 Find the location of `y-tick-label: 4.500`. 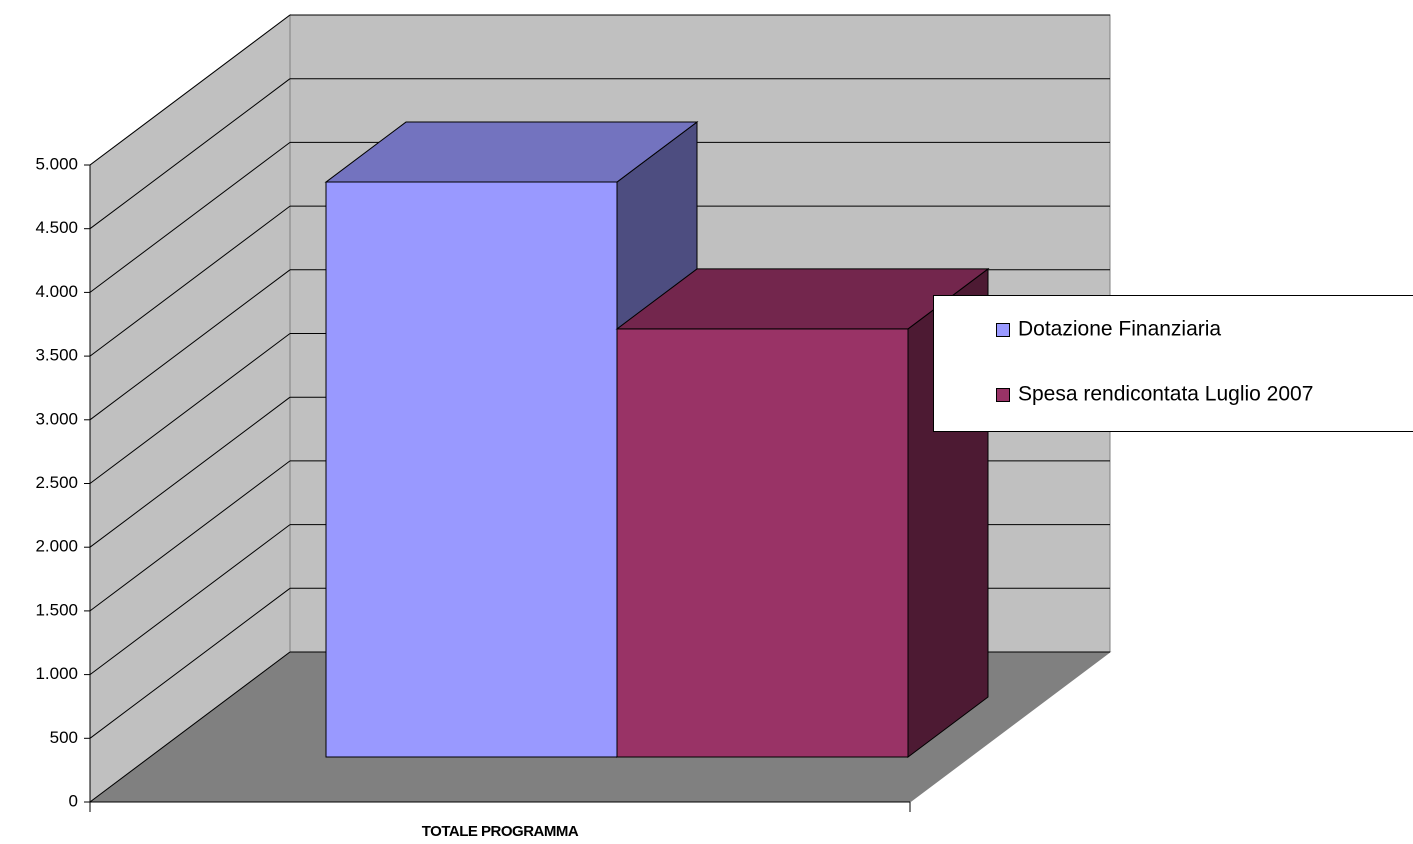

y-tick-label: 4.500 is located at coordinates (56, 227).